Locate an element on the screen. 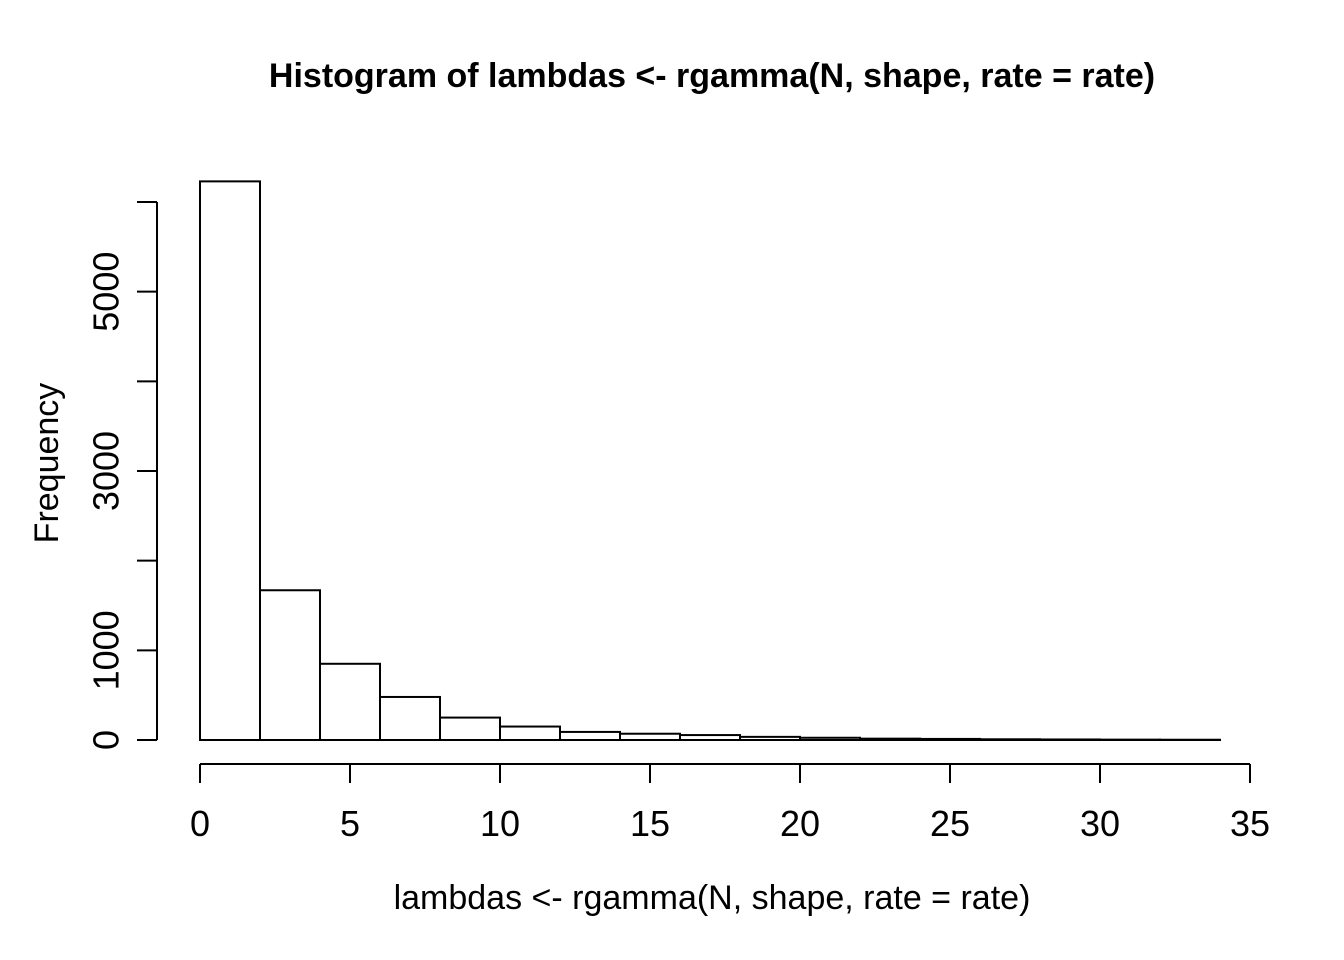 The image size is (1344, 960). y-tick-label: 5000 is located at coordinates (106, 292).